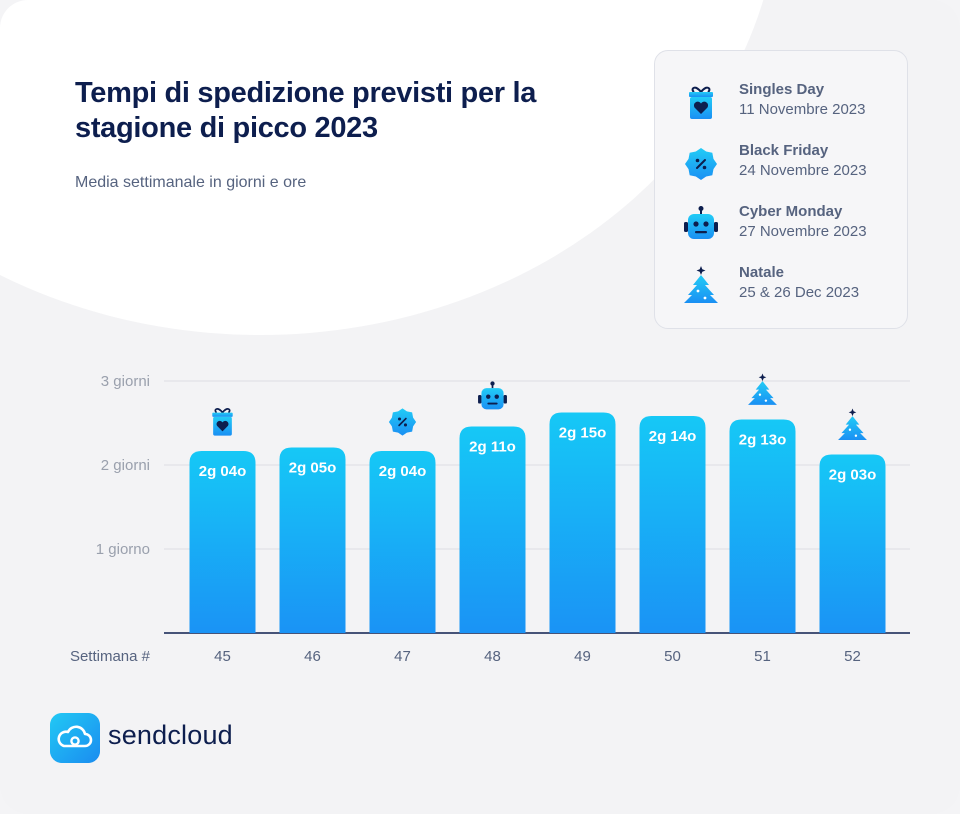 This screenshot has height=814, width=960. Describe the element at coordinates (312, 656) in the screenshot. I see `x-tick-label: 46` at that location.